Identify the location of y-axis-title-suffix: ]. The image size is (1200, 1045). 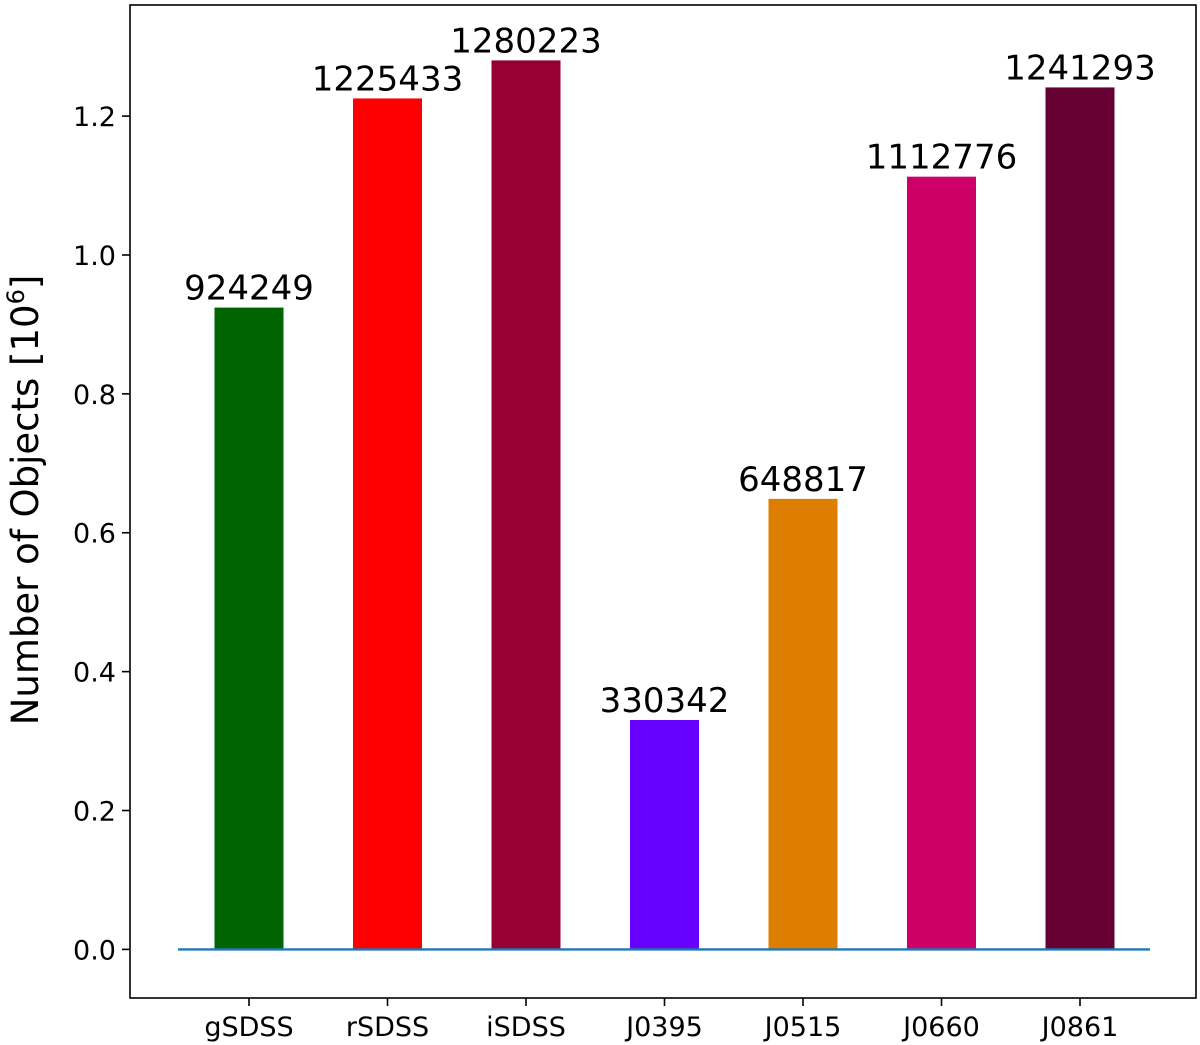
(25, 282).